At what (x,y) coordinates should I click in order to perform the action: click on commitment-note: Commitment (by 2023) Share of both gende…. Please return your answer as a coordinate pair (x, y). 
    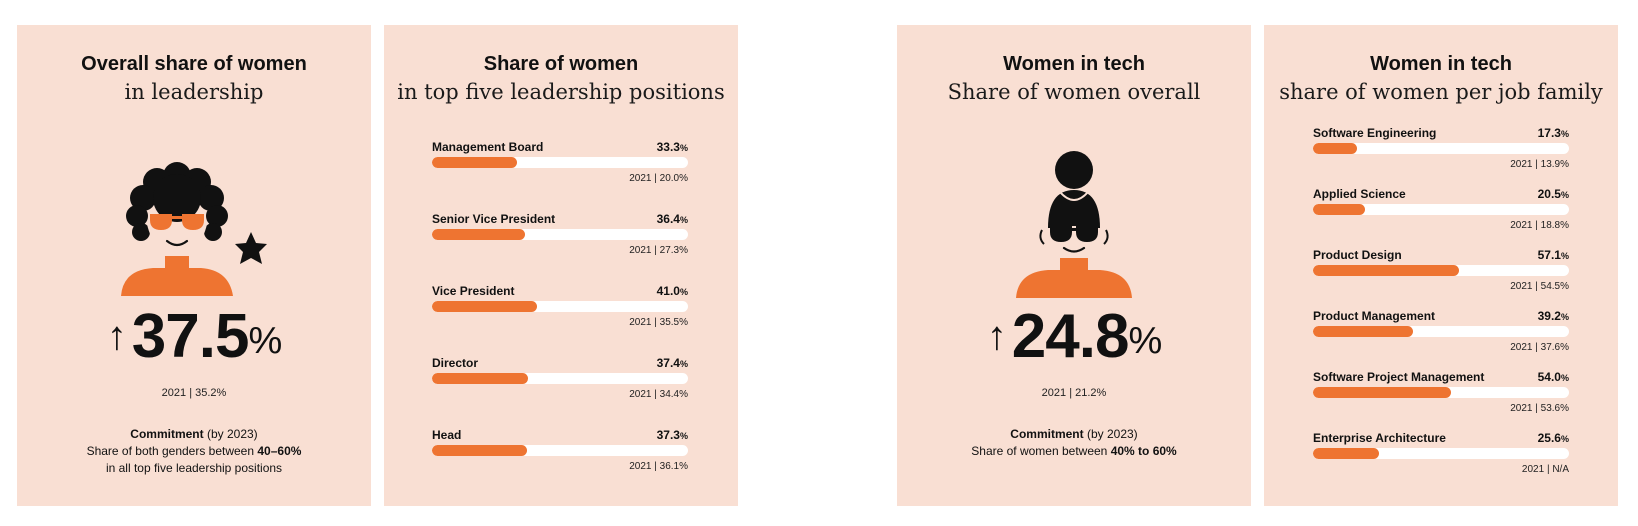
    Looking at the image, I should click on (194, 451).